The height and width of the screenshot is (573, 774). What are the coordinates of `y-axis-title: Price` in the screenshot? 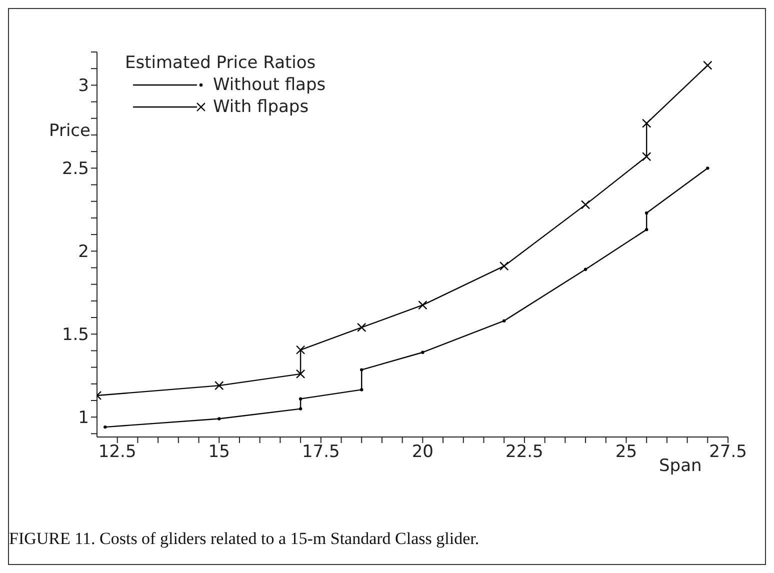 It's located at (69, 131).